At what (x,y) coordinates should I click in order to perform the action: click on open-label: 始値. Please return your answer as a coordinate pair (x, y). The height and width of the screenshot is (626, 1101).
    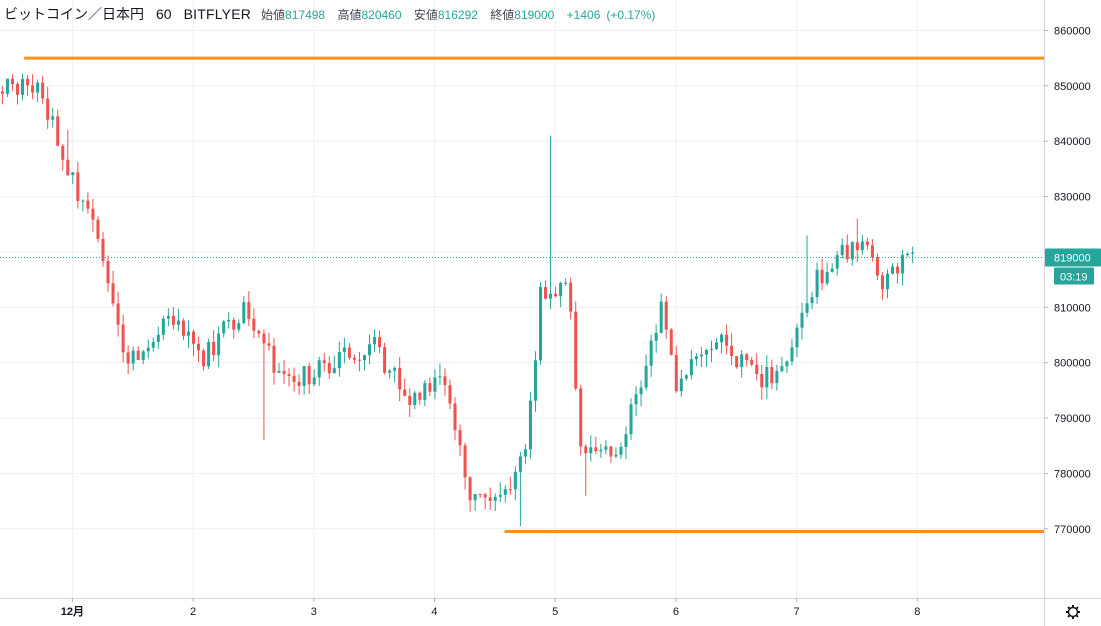
    Looking at the image, I should click on (273, 14).